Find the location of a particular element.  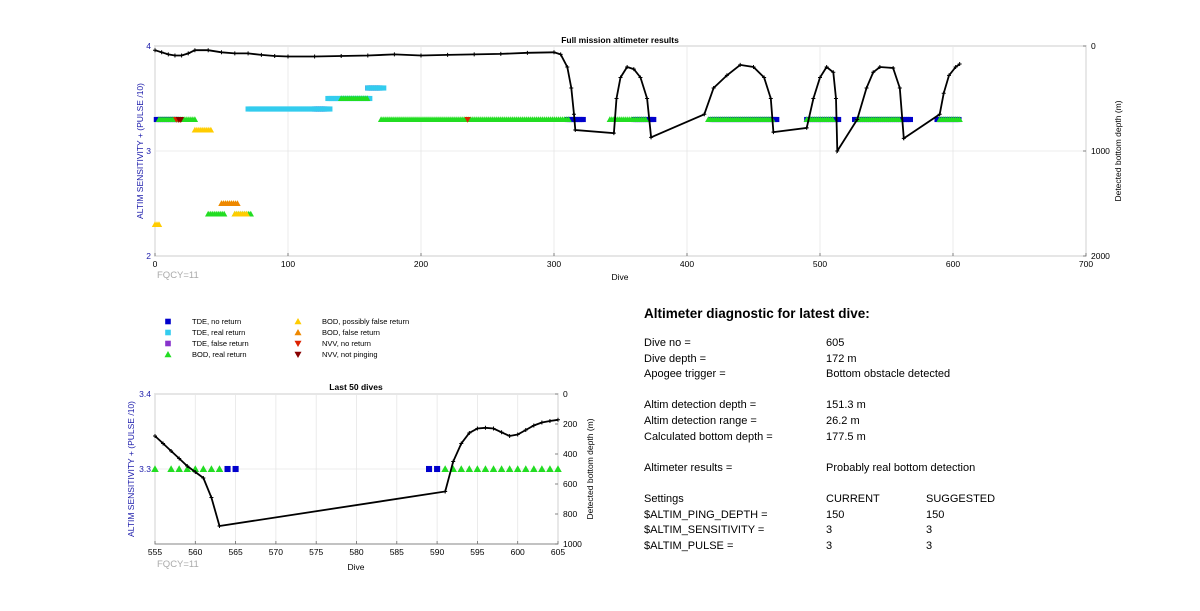

y2-tick-label: 800 is located at coordinates (570, 514).